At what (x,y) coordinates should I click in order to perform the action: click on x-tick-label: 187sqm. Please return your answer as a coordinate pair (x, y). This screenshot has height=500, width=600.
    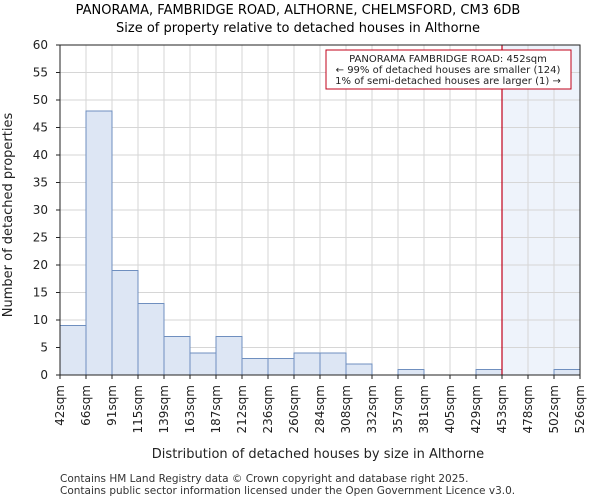
    Looking at the image, I should click on (216, 409).